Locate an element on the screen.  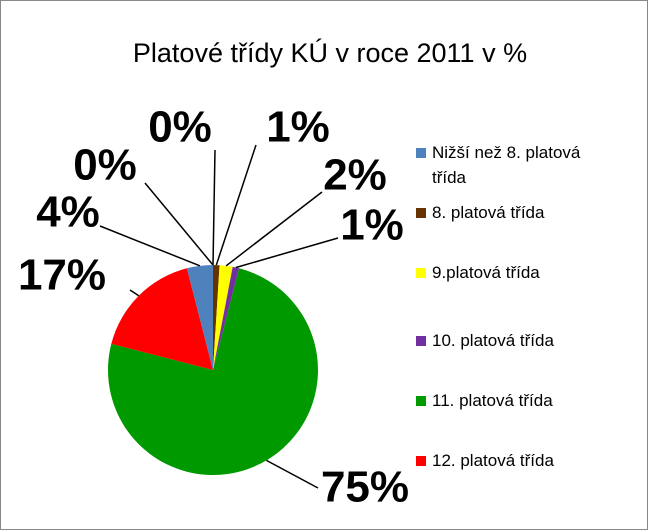
legend-item: 9.platová třída is located at coordinates (504, 272).